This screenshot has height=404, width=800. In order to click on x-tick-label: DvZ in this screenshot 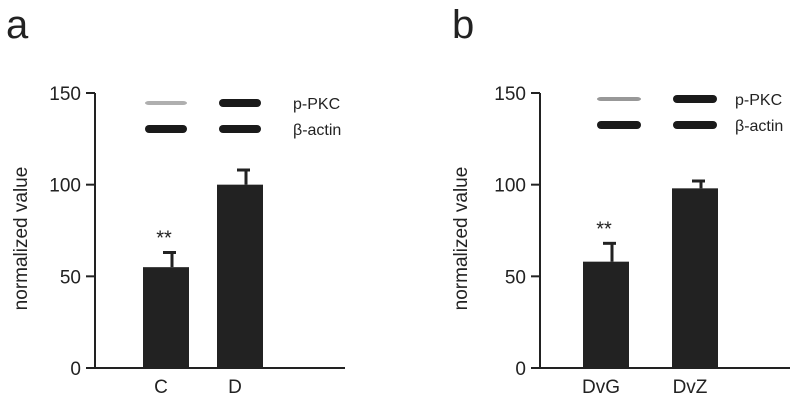, I will do `click(690, 387)`.